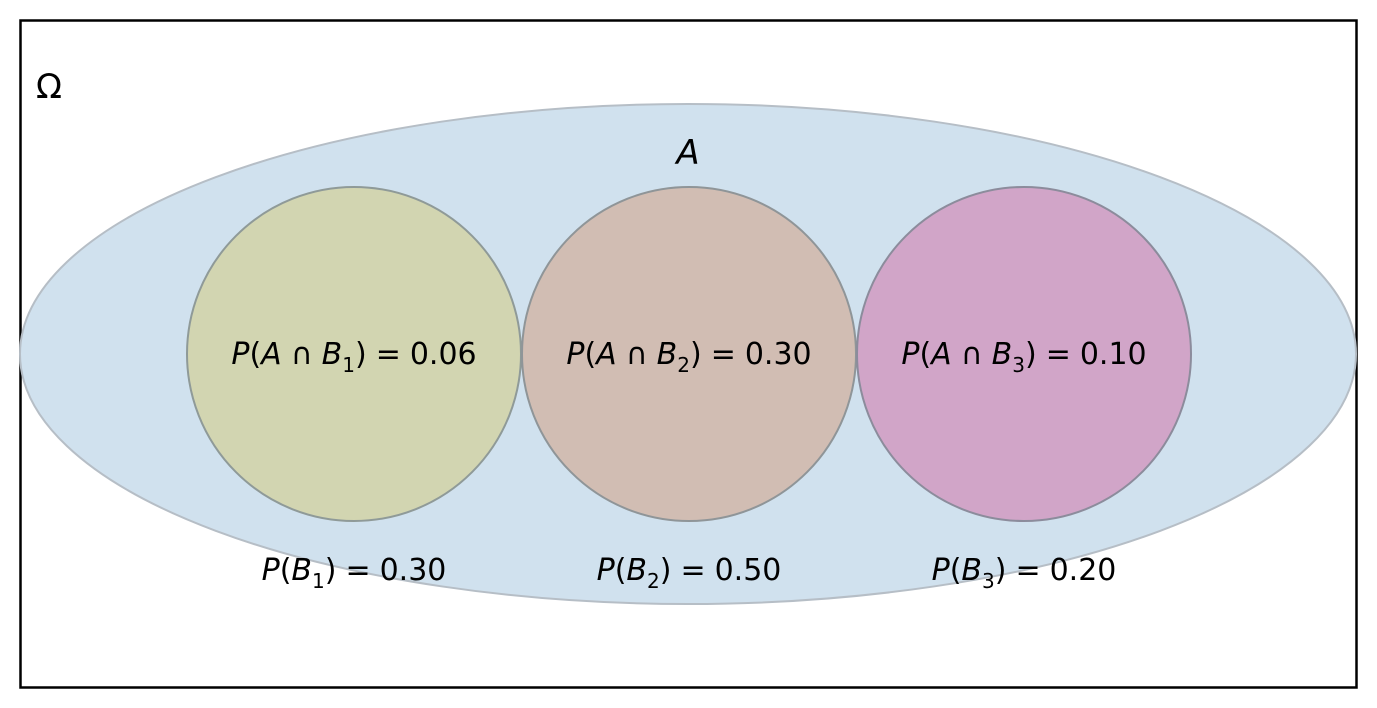 This screenshot has height=708, width=1377. Describe the element at coordinates (689, 573) in the screenshot. I see `marginal-b2-label: P(B2) = 0.50` at that location.